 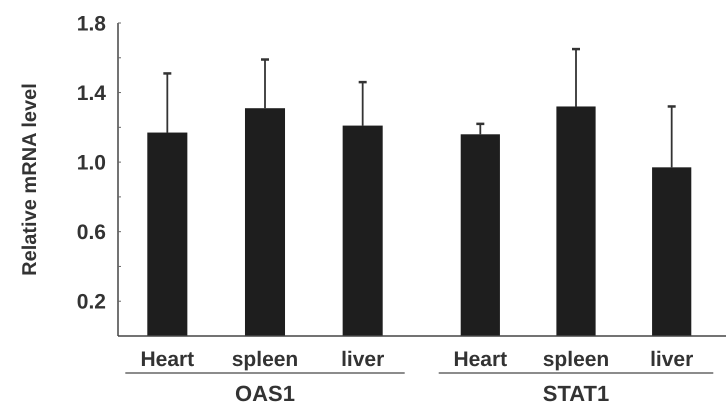 I want to click on y-tick-label: 1.0, so click(x=91, y=162).